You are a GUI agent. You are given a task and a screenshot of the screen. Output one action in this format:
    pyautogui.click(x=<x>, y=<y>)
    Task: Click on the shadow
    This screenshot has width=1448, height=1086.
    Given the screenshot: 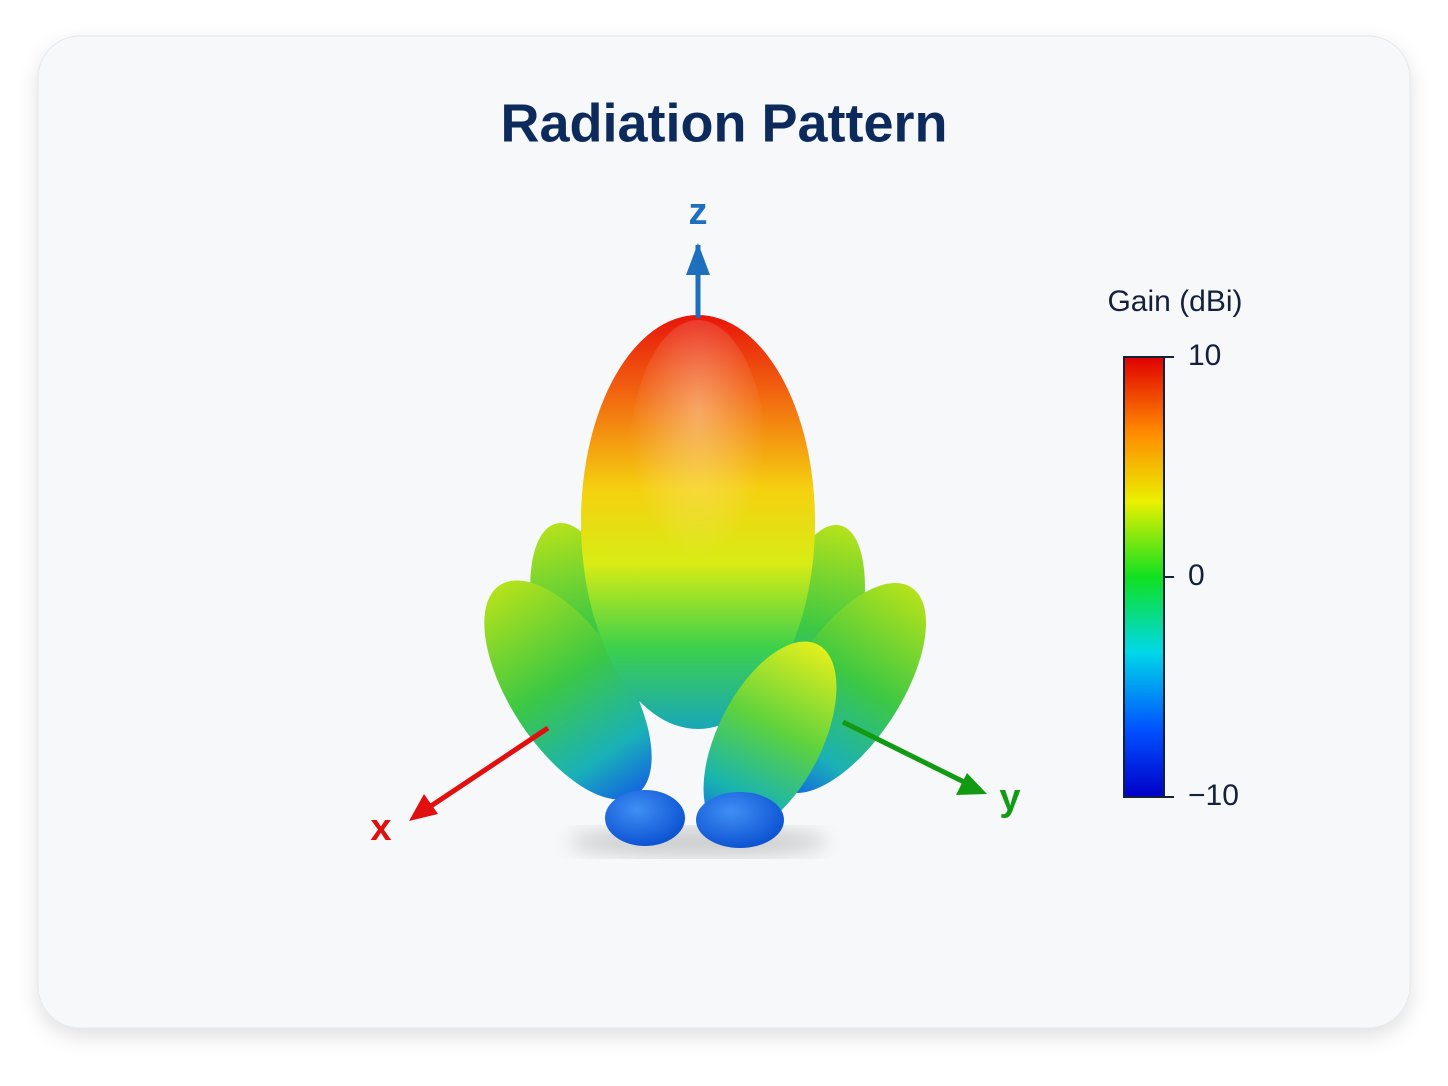 What is the action you would take?
    pyautogui.click(x=698, y=842)
    